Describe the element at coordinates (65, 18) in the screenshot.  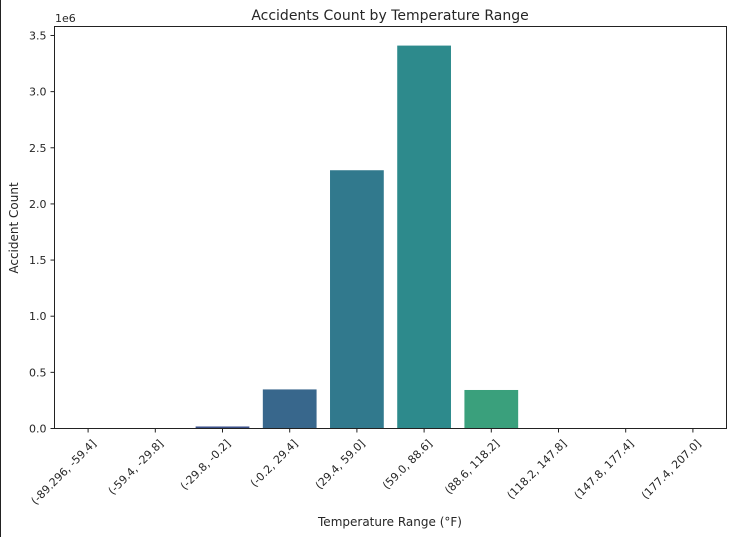
I see `y-axis-offset-label: 1e6` at that location.